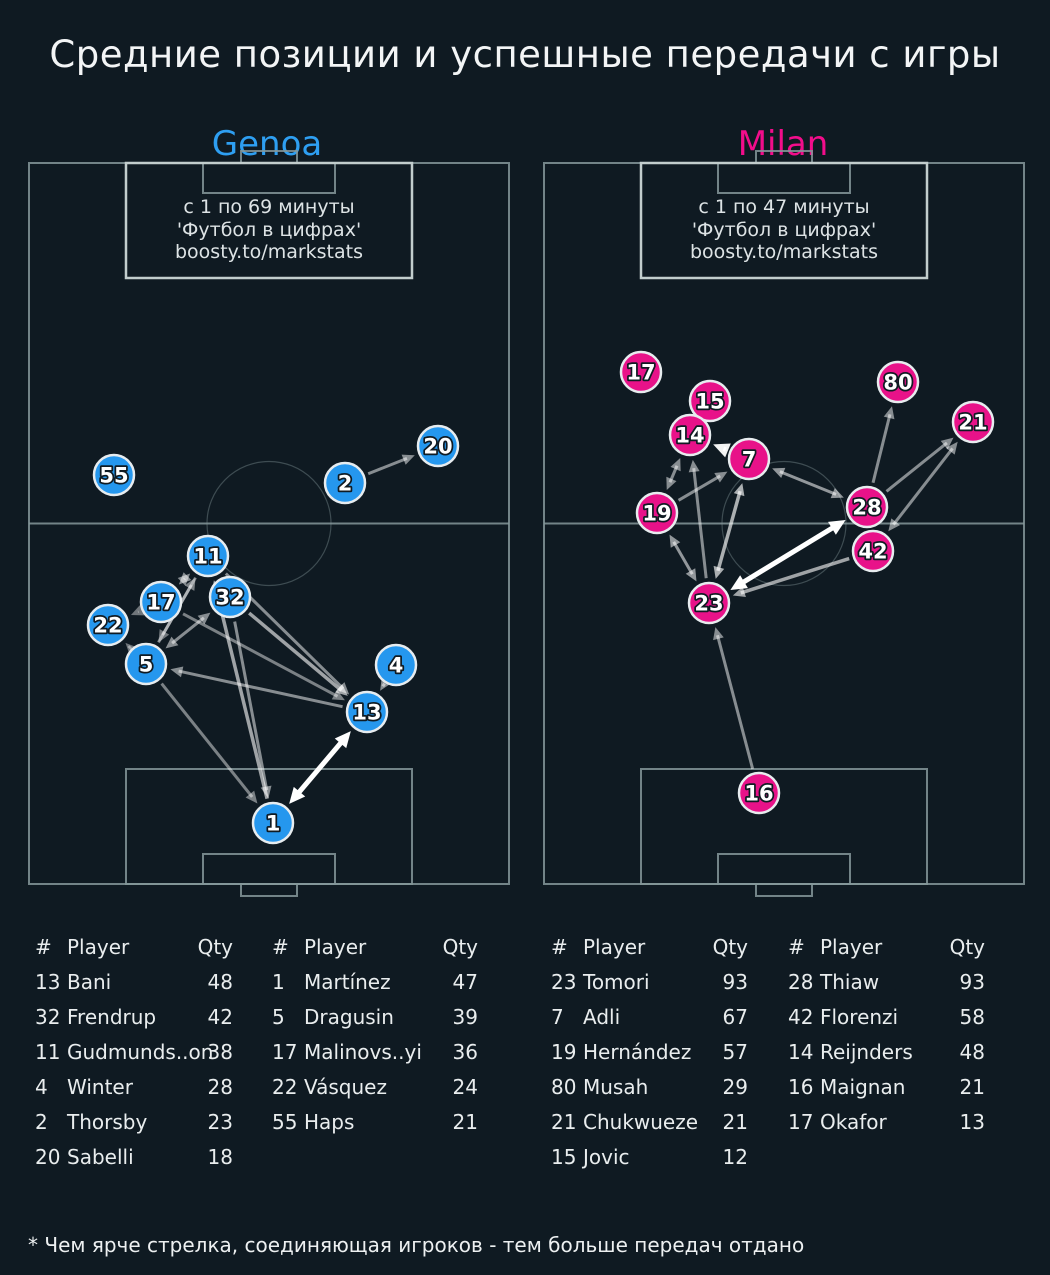 Image resolution: width=1050 pixels, height=1275 pixels. What do you see at coordinates (649, 1157) in the screenshot?
I see `table-row: 15 Jovic 12` at bounding box center [649, 1157].